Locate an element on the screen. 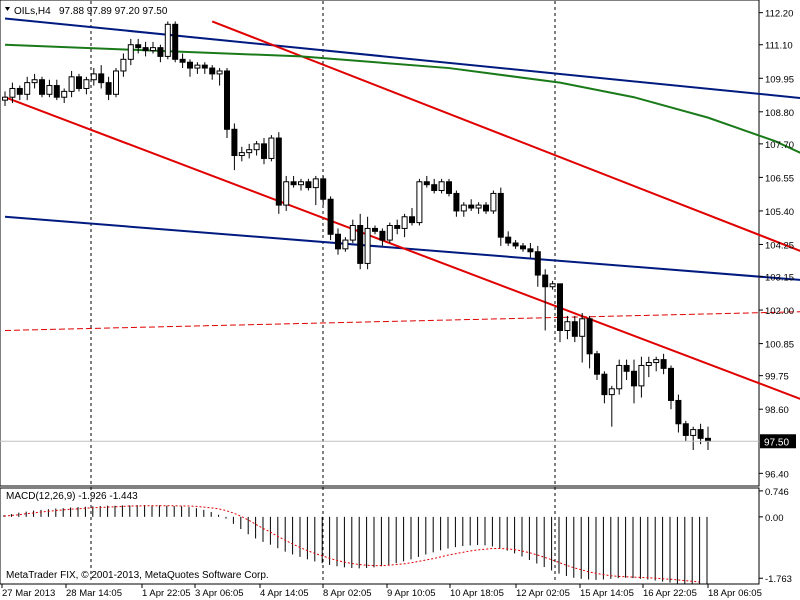 The image size is (800, 600). macd-tick-label: 0.746 is located at coordinates (777, 492).